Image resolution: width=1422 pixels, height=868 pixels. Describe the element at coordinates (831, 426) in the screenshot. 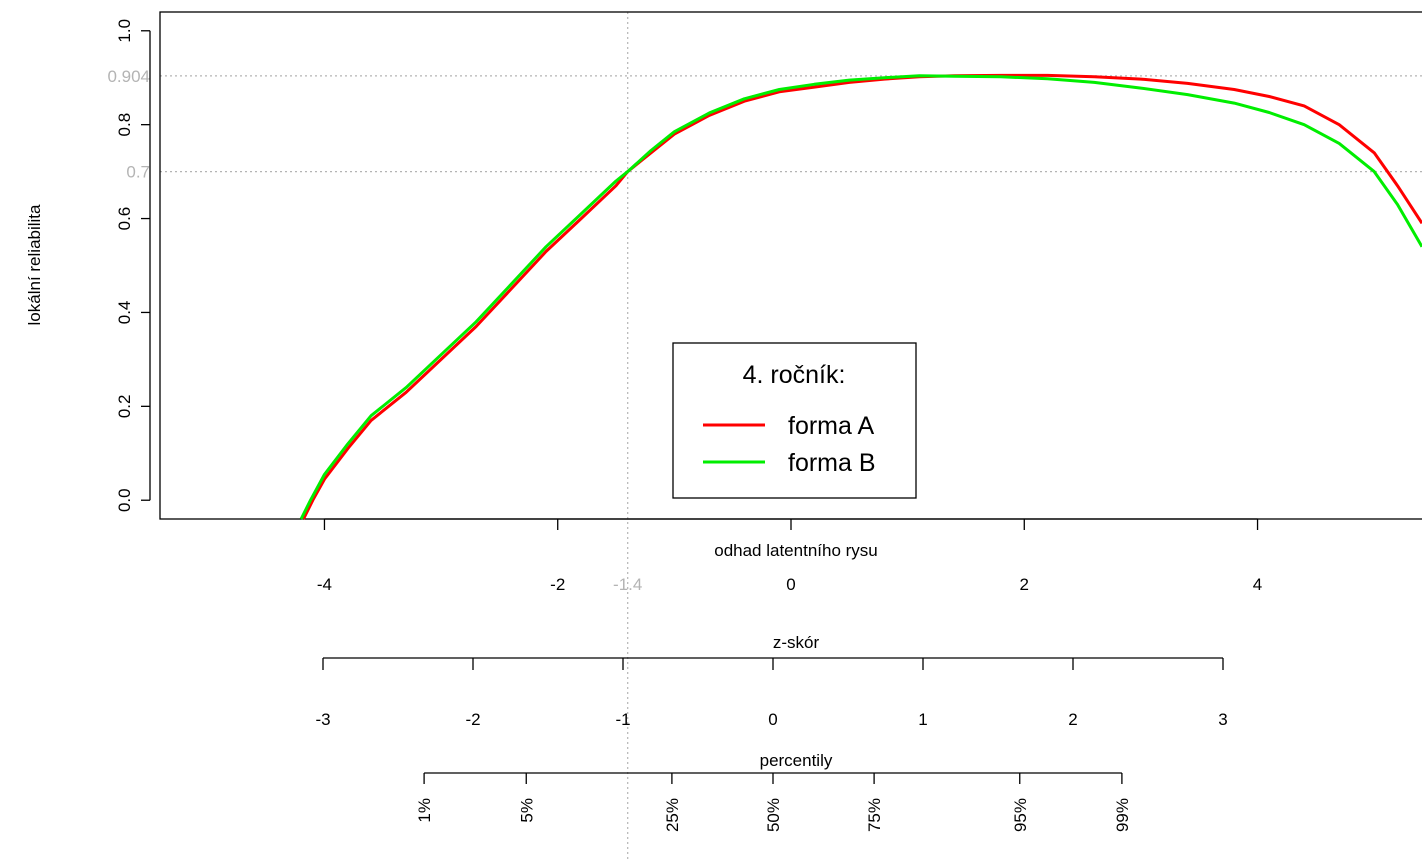

I see `legend-label-forma-a: forma A` at that location.